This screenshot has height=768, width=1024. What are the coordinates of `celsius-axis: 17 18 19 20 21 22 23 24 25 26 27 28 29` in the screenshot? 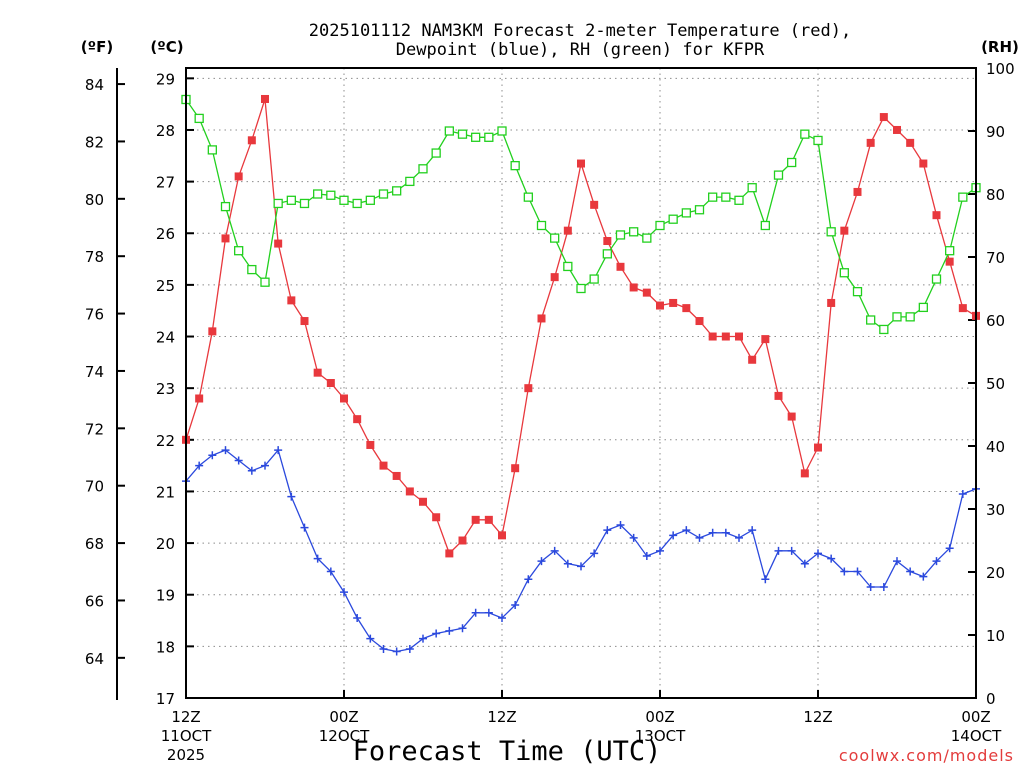 It's located at (175, 389).